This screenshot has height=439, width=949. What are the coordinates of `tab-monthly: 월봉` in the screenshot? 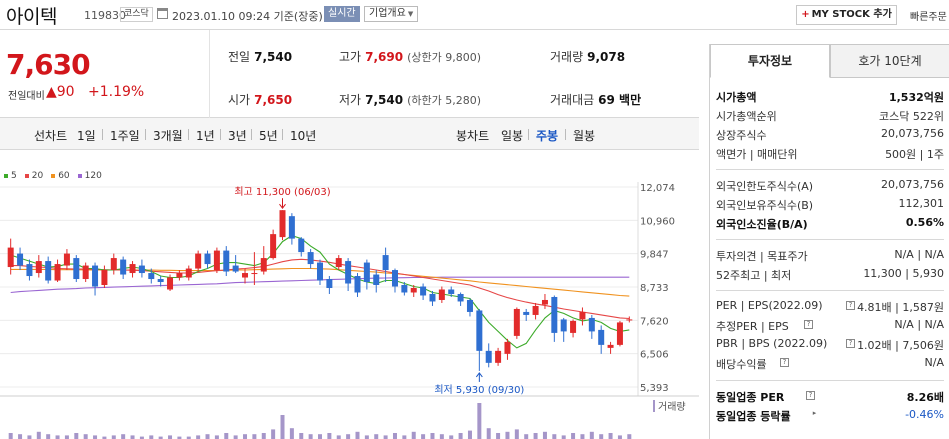 It's located at (584, 136).